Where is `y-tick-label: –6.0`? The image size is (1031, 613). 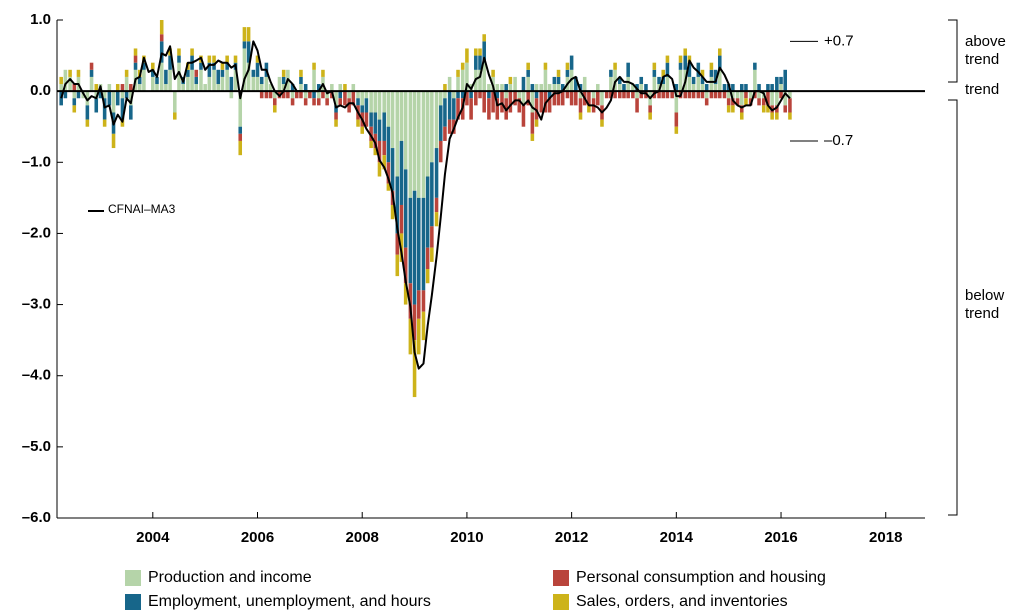
y-tick-label: –6.0 is located at coordinates (36, 517).